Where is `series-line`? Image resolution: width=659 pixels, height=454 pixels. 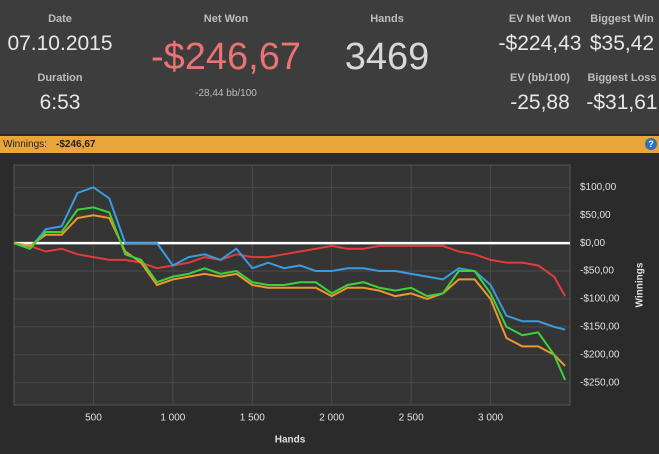
series-line is located at coordinates (289, 269).